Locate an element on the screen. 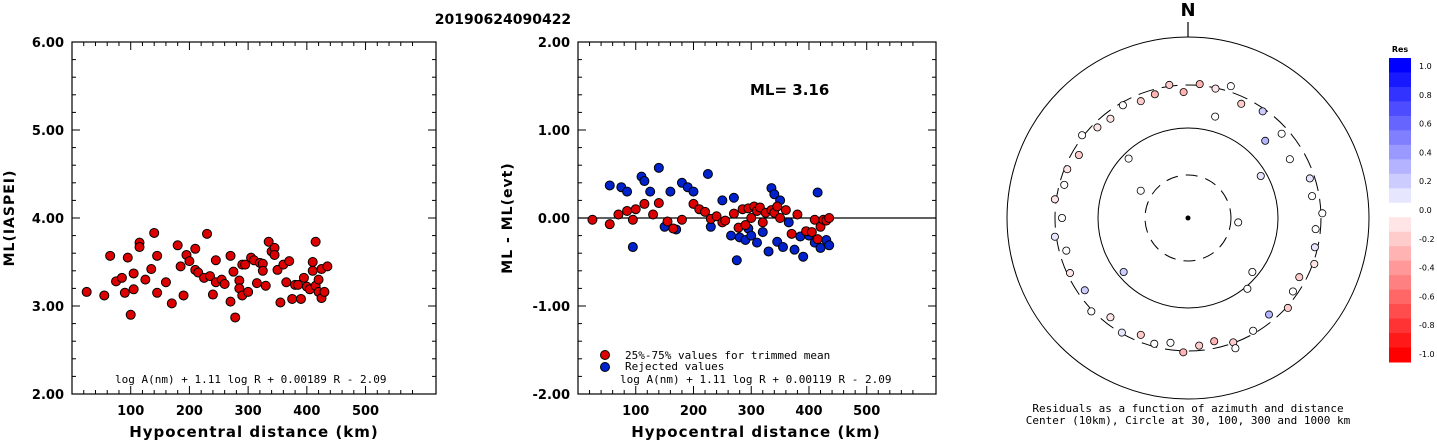 The height and width of the screenshot is (441, 1437). y-tick-label: -1.00 is located at coordinates (551, 307).